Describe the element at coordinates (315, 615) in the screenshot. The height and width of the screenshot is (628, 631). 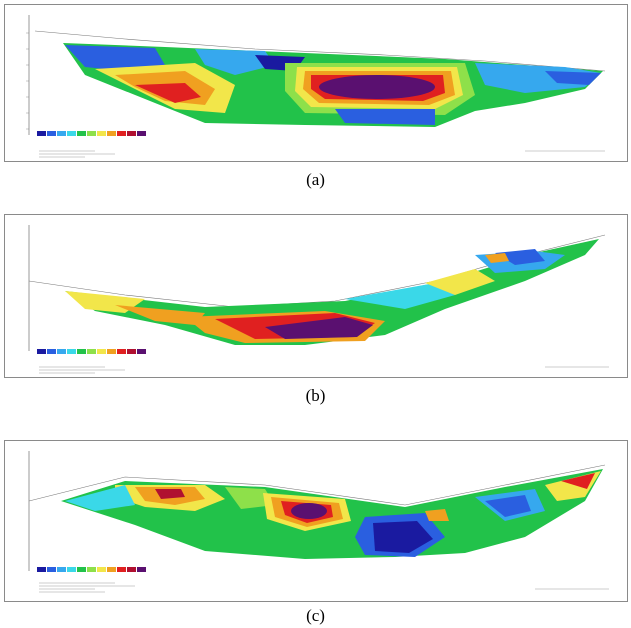
I see `caption-c: (c)` at that location.